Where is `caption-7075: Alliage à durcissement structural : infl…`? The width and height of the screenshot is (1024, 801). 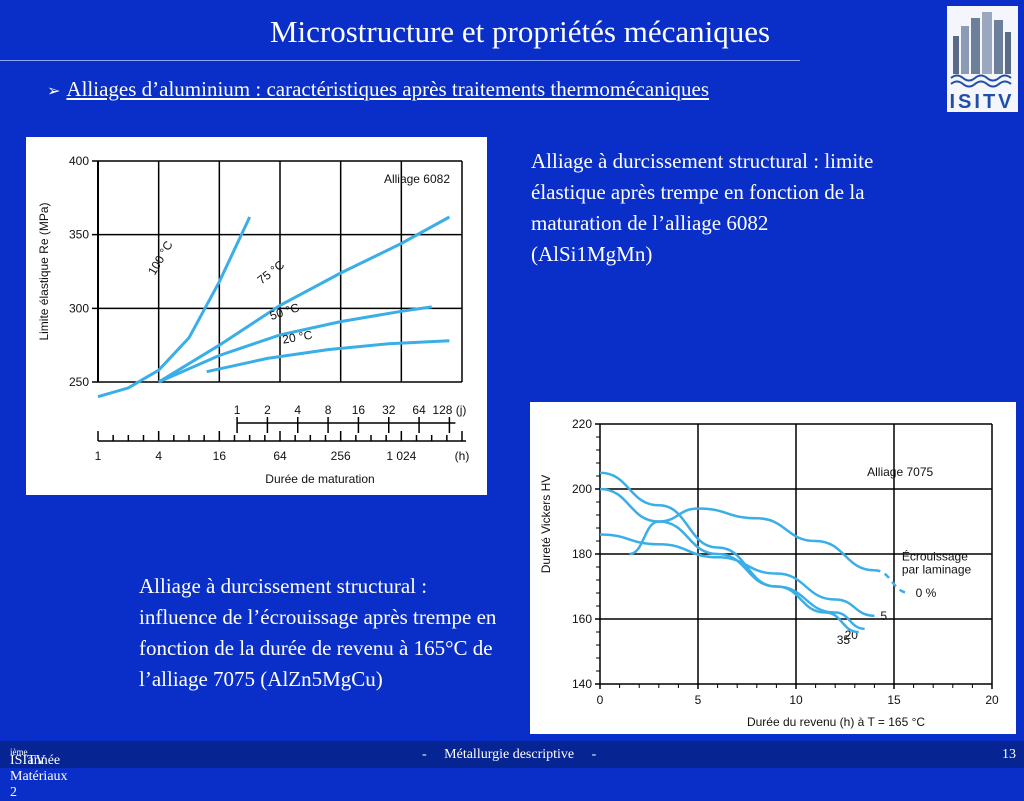
caption-7075: Alliage à durcissement structural : infl… is located at coordinates (318, 632).